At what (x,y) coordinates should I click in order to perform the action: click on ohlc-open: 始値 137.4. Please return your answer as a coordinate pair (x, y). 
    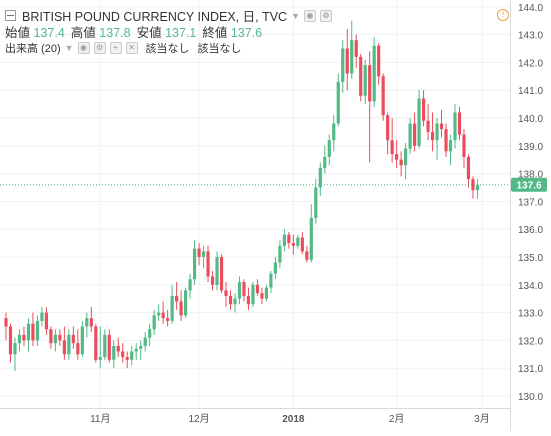
    Looking at the image, I should click on (35, 33).